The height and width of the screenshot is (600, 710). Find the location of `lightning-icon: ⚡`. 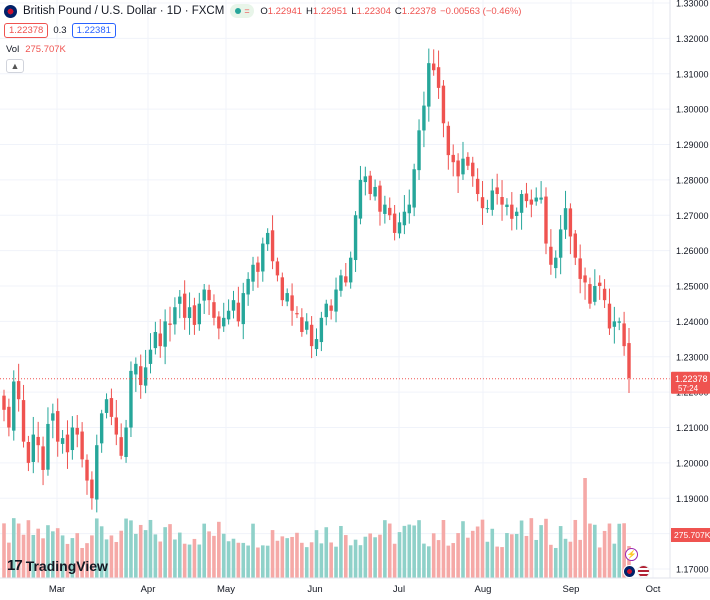

lightning-icon: ⚡ is located at coordinates (631, 554).